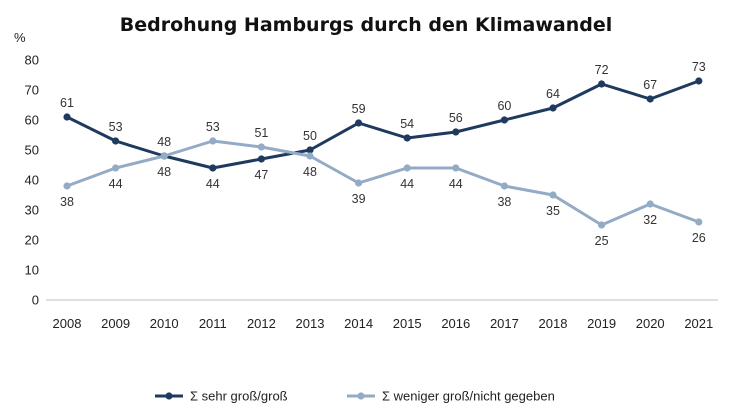 The width and height of the screenshot is (733, 414). Describe the element at coordinates (67, 103) in the screenshot. I see `data-label: 61` at that location.